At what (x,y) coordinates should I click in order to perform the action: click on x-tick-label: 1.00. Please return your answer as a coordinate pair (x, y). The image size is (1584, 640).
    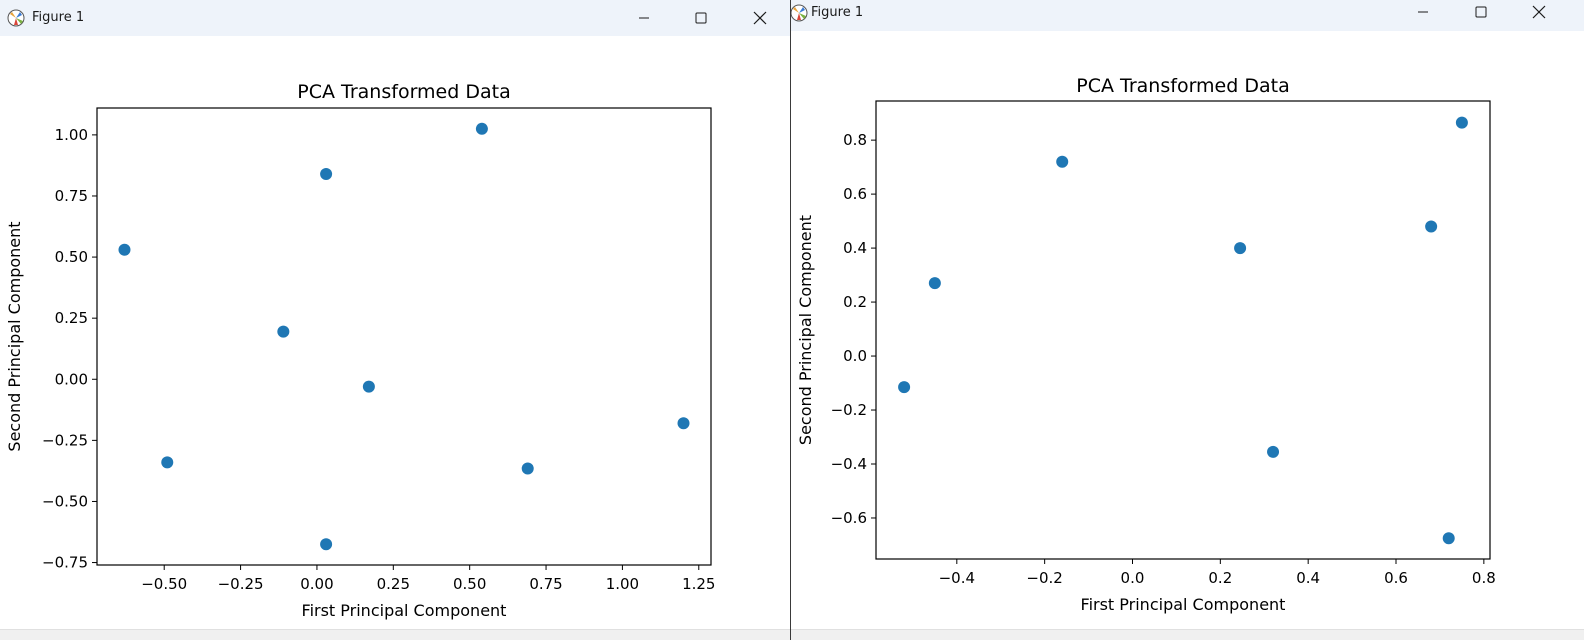
    Looking at the image, I should click on (622, 584).